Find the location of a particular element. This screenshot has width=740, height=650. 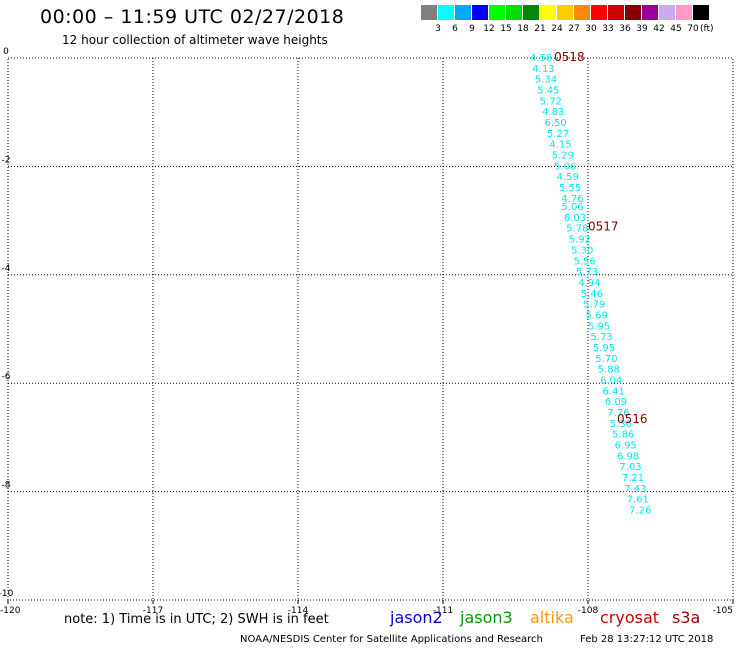

color-scale-label: 45 is located at coordinates (676, 29).